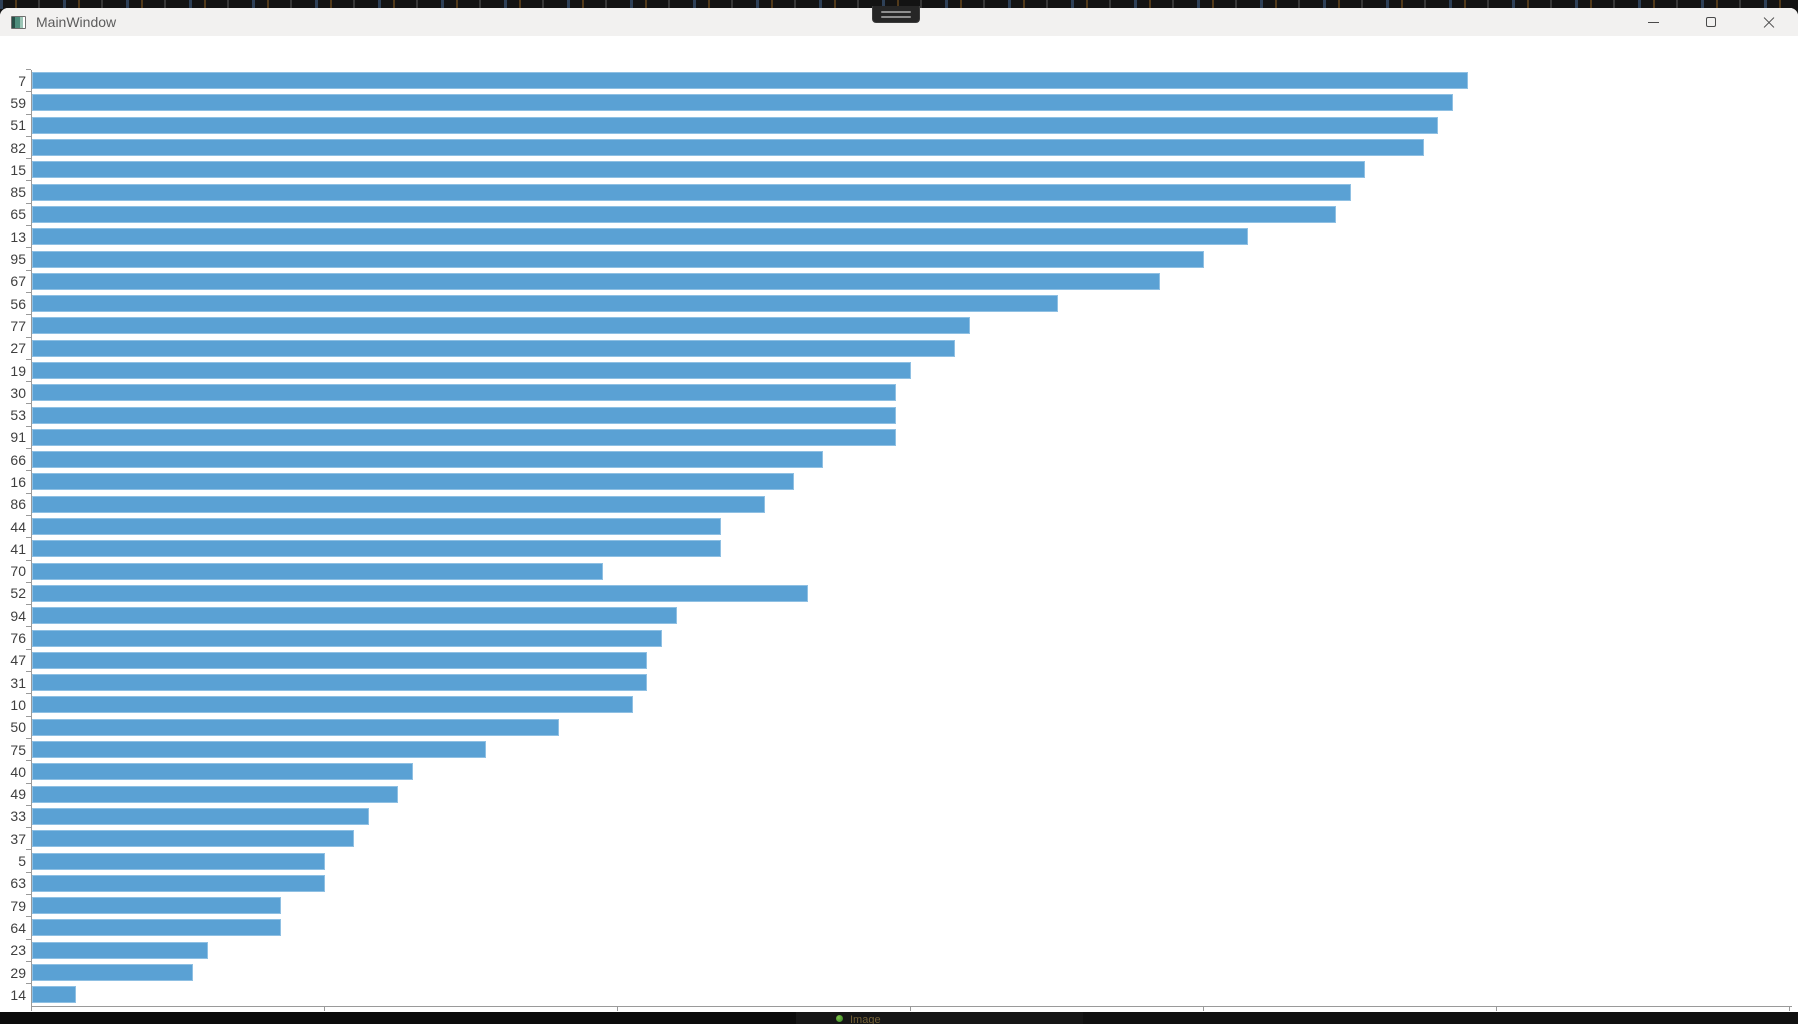 Image resolution: width=1798 pixels, height=1024 pixels. Describe the element at coordinates (18, 102) in the screenshot. I see `y-tick-label: 59` at that location.